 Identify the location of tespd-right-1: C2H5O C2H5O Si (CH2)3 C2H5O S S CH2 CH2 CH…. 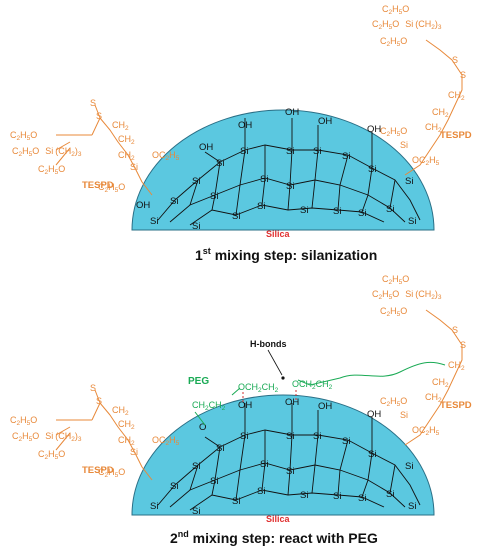
(422, 90).